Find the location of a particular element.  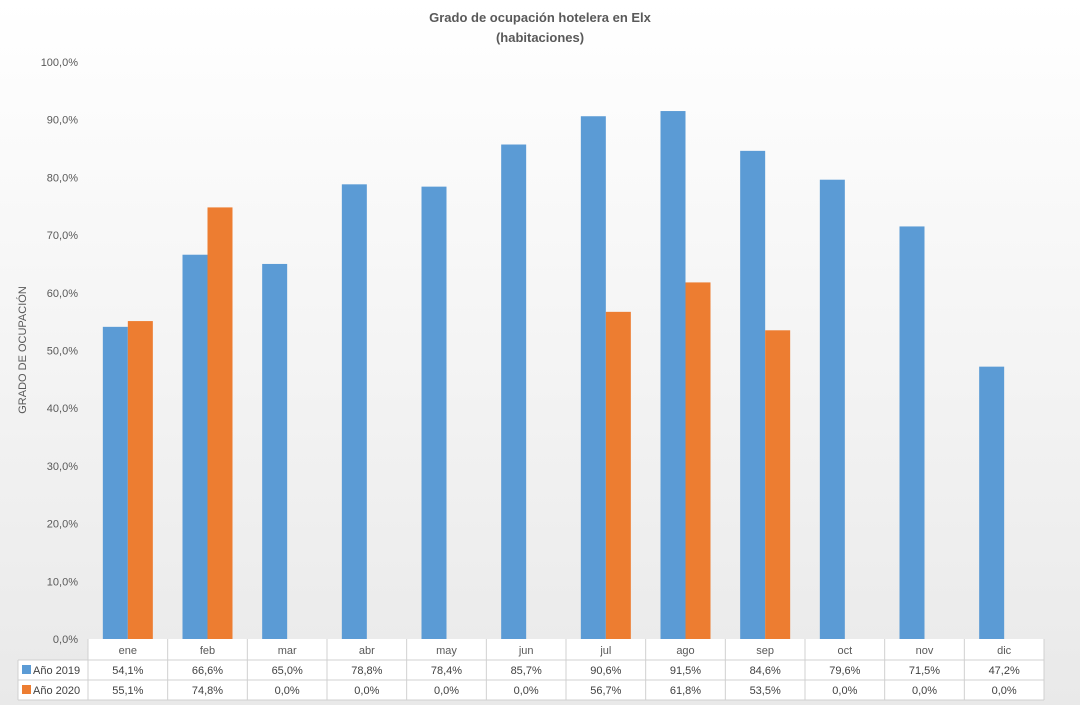

x-category-label: abr is located at coordinates (367, 651).